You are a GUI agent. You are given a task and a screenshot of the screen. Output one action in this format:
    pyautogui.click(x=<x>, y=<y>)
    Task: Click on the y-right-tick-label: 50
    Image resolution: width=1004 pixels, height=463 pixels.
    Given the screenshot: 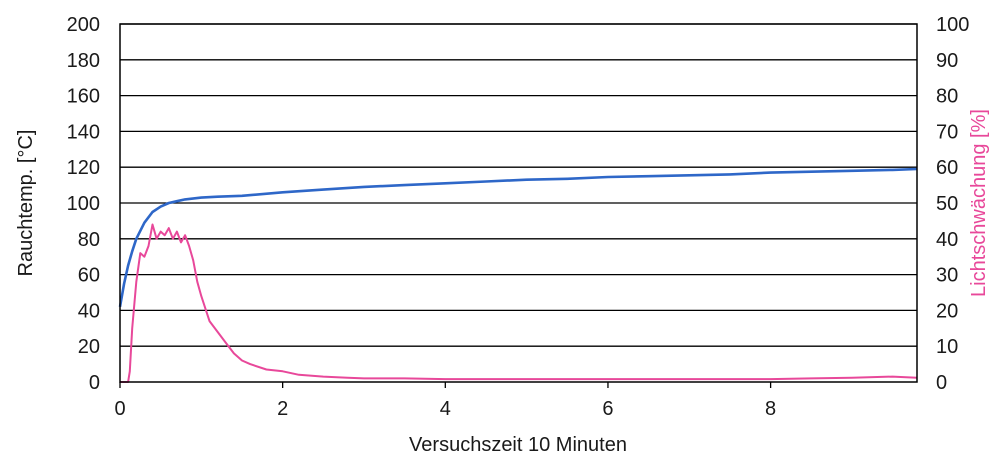 What is the action you would take?
    pyautogui.click(x=947, y=204)
    